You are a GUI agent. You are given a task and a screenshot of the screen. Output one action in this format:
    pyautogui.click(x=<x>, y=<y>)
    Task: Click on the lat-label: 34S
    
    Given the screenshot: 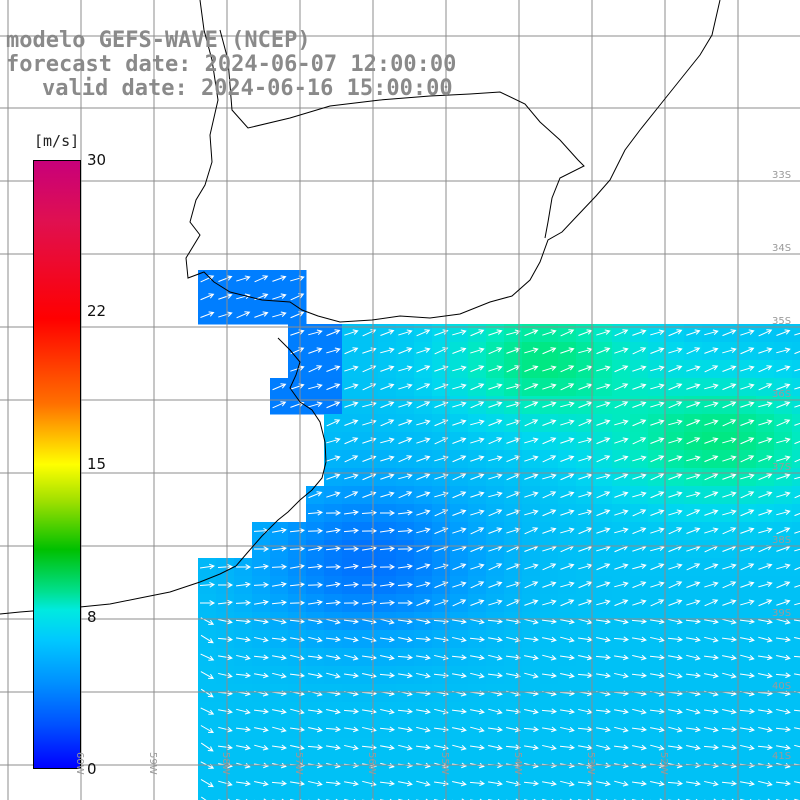 What is the action you would take?
    pyautogui.click(x=782, y=248)
    